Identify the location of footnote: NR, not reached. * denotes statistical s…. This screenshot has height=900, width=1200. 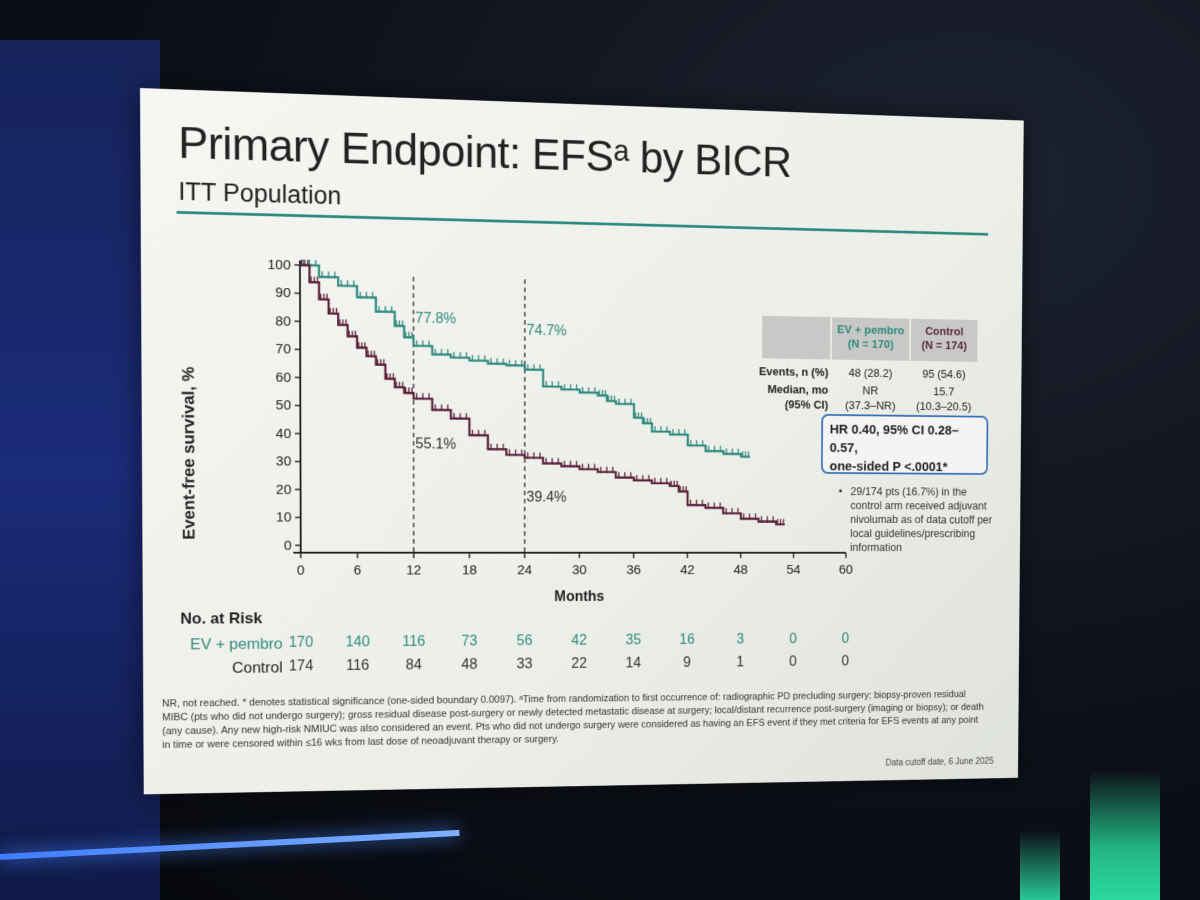
(573, 720).